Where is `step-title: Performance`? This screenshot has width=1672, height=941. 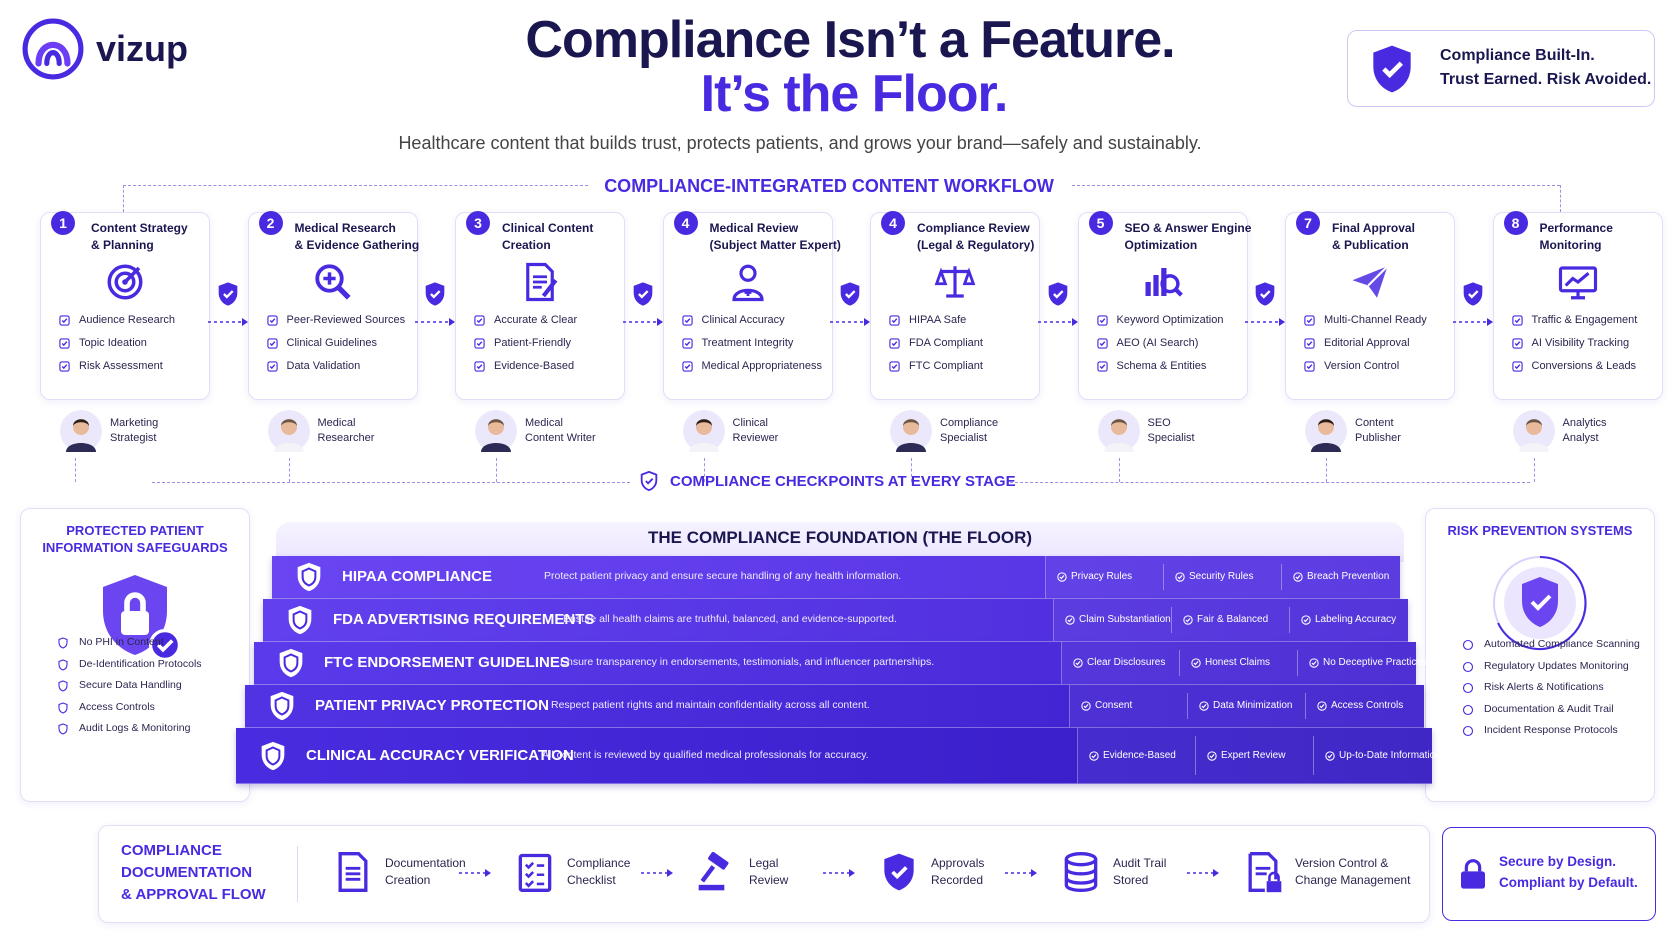 step-title: Performance is located at coordinates (1576, 228).